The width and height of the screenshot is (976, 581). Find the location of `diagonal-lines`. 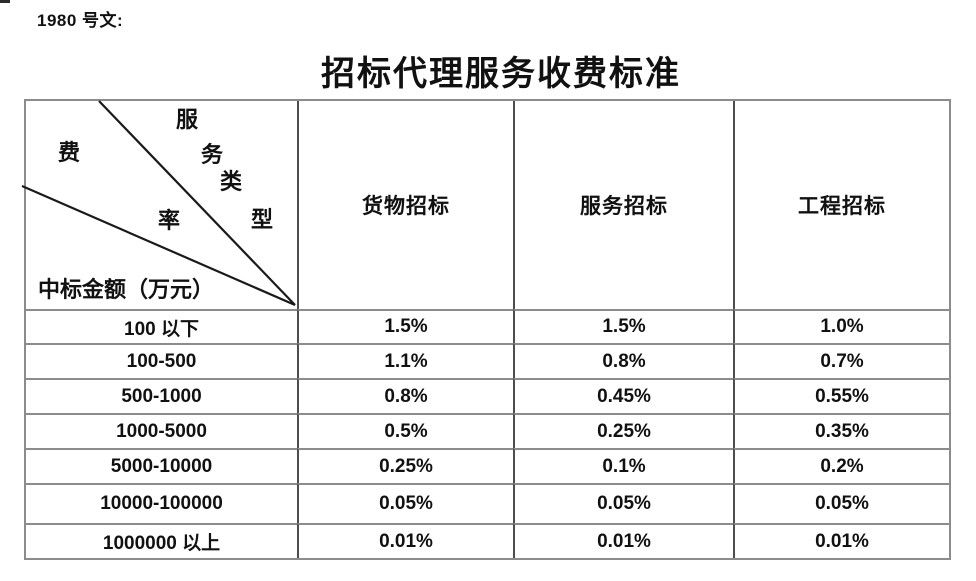

diagonal-lines is located at coordinates (158, 203).